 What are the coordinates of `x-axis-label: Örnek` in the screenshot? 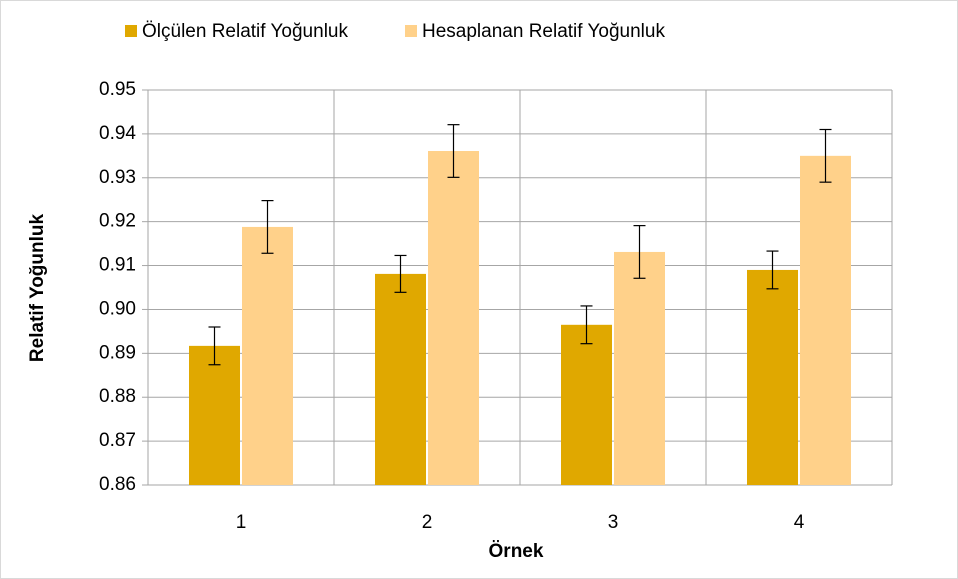 It's located at (516, 551).